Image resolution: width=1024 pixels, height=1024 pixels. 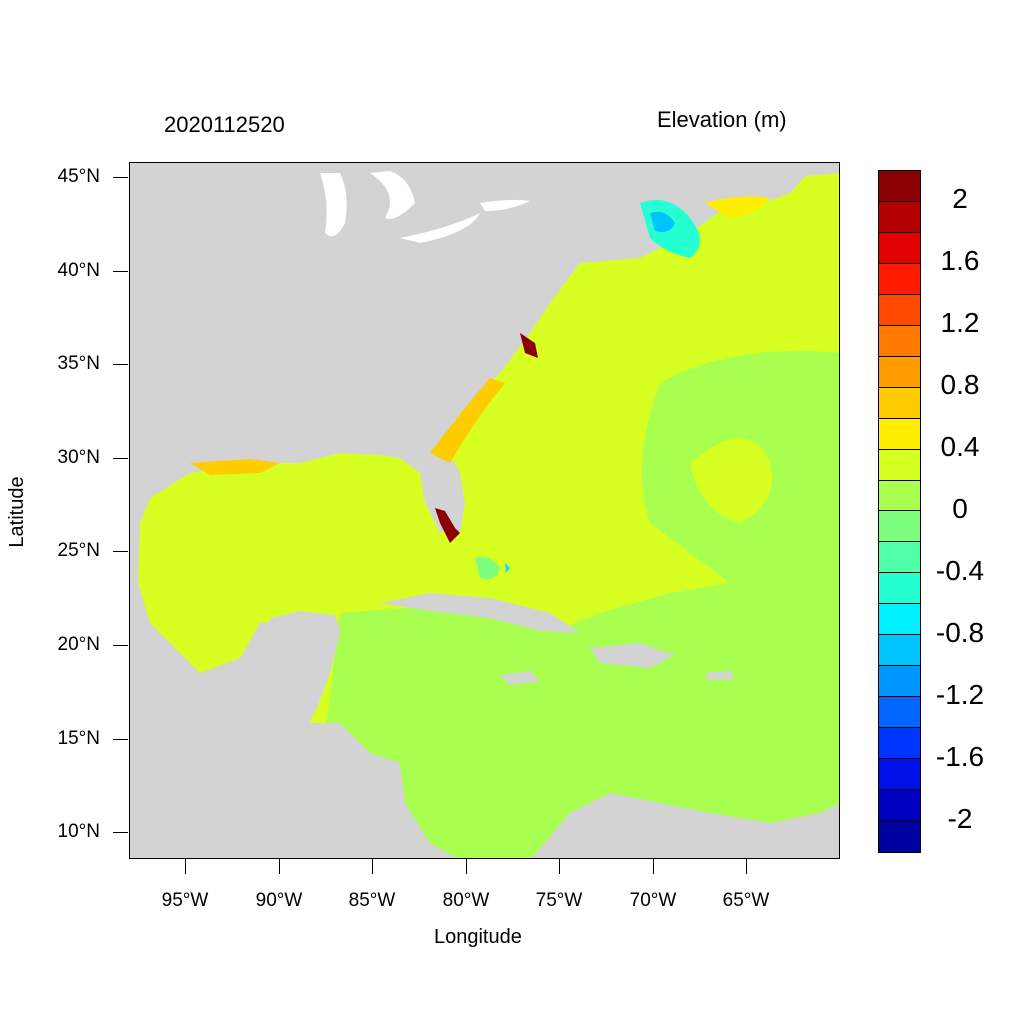 What do you see at coordinates (302, 664) in the screenshot?
I see `yucatan-land` at bounding box center [302, 664].